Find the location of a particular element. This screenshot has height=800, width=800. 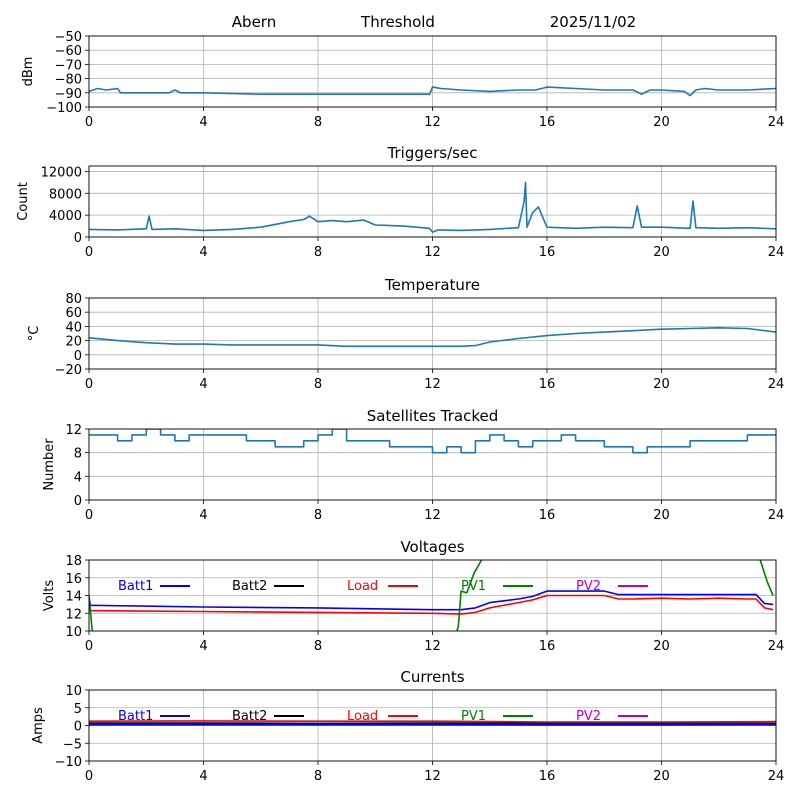

y-tick-label: 8 is located at coordinates (78, 454).